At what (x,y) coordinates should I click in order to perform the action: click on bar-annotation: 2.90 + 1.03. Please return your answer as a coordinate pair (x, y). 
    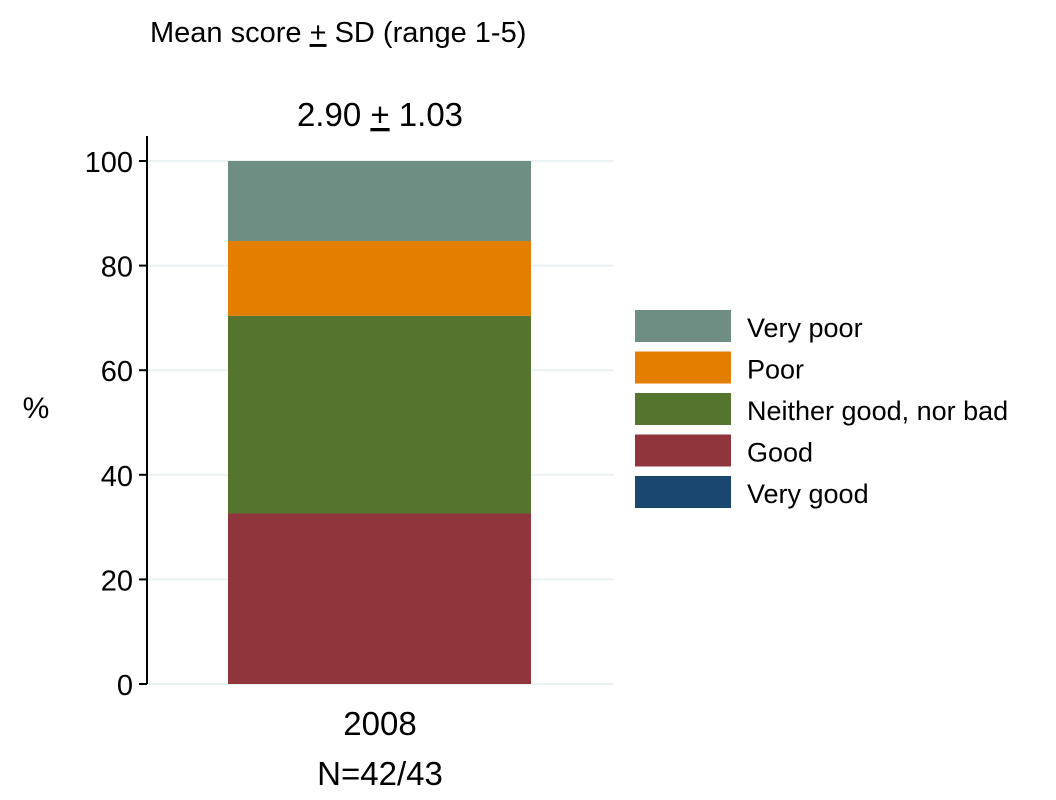
    Looking at the image, I should click on (380, 114).